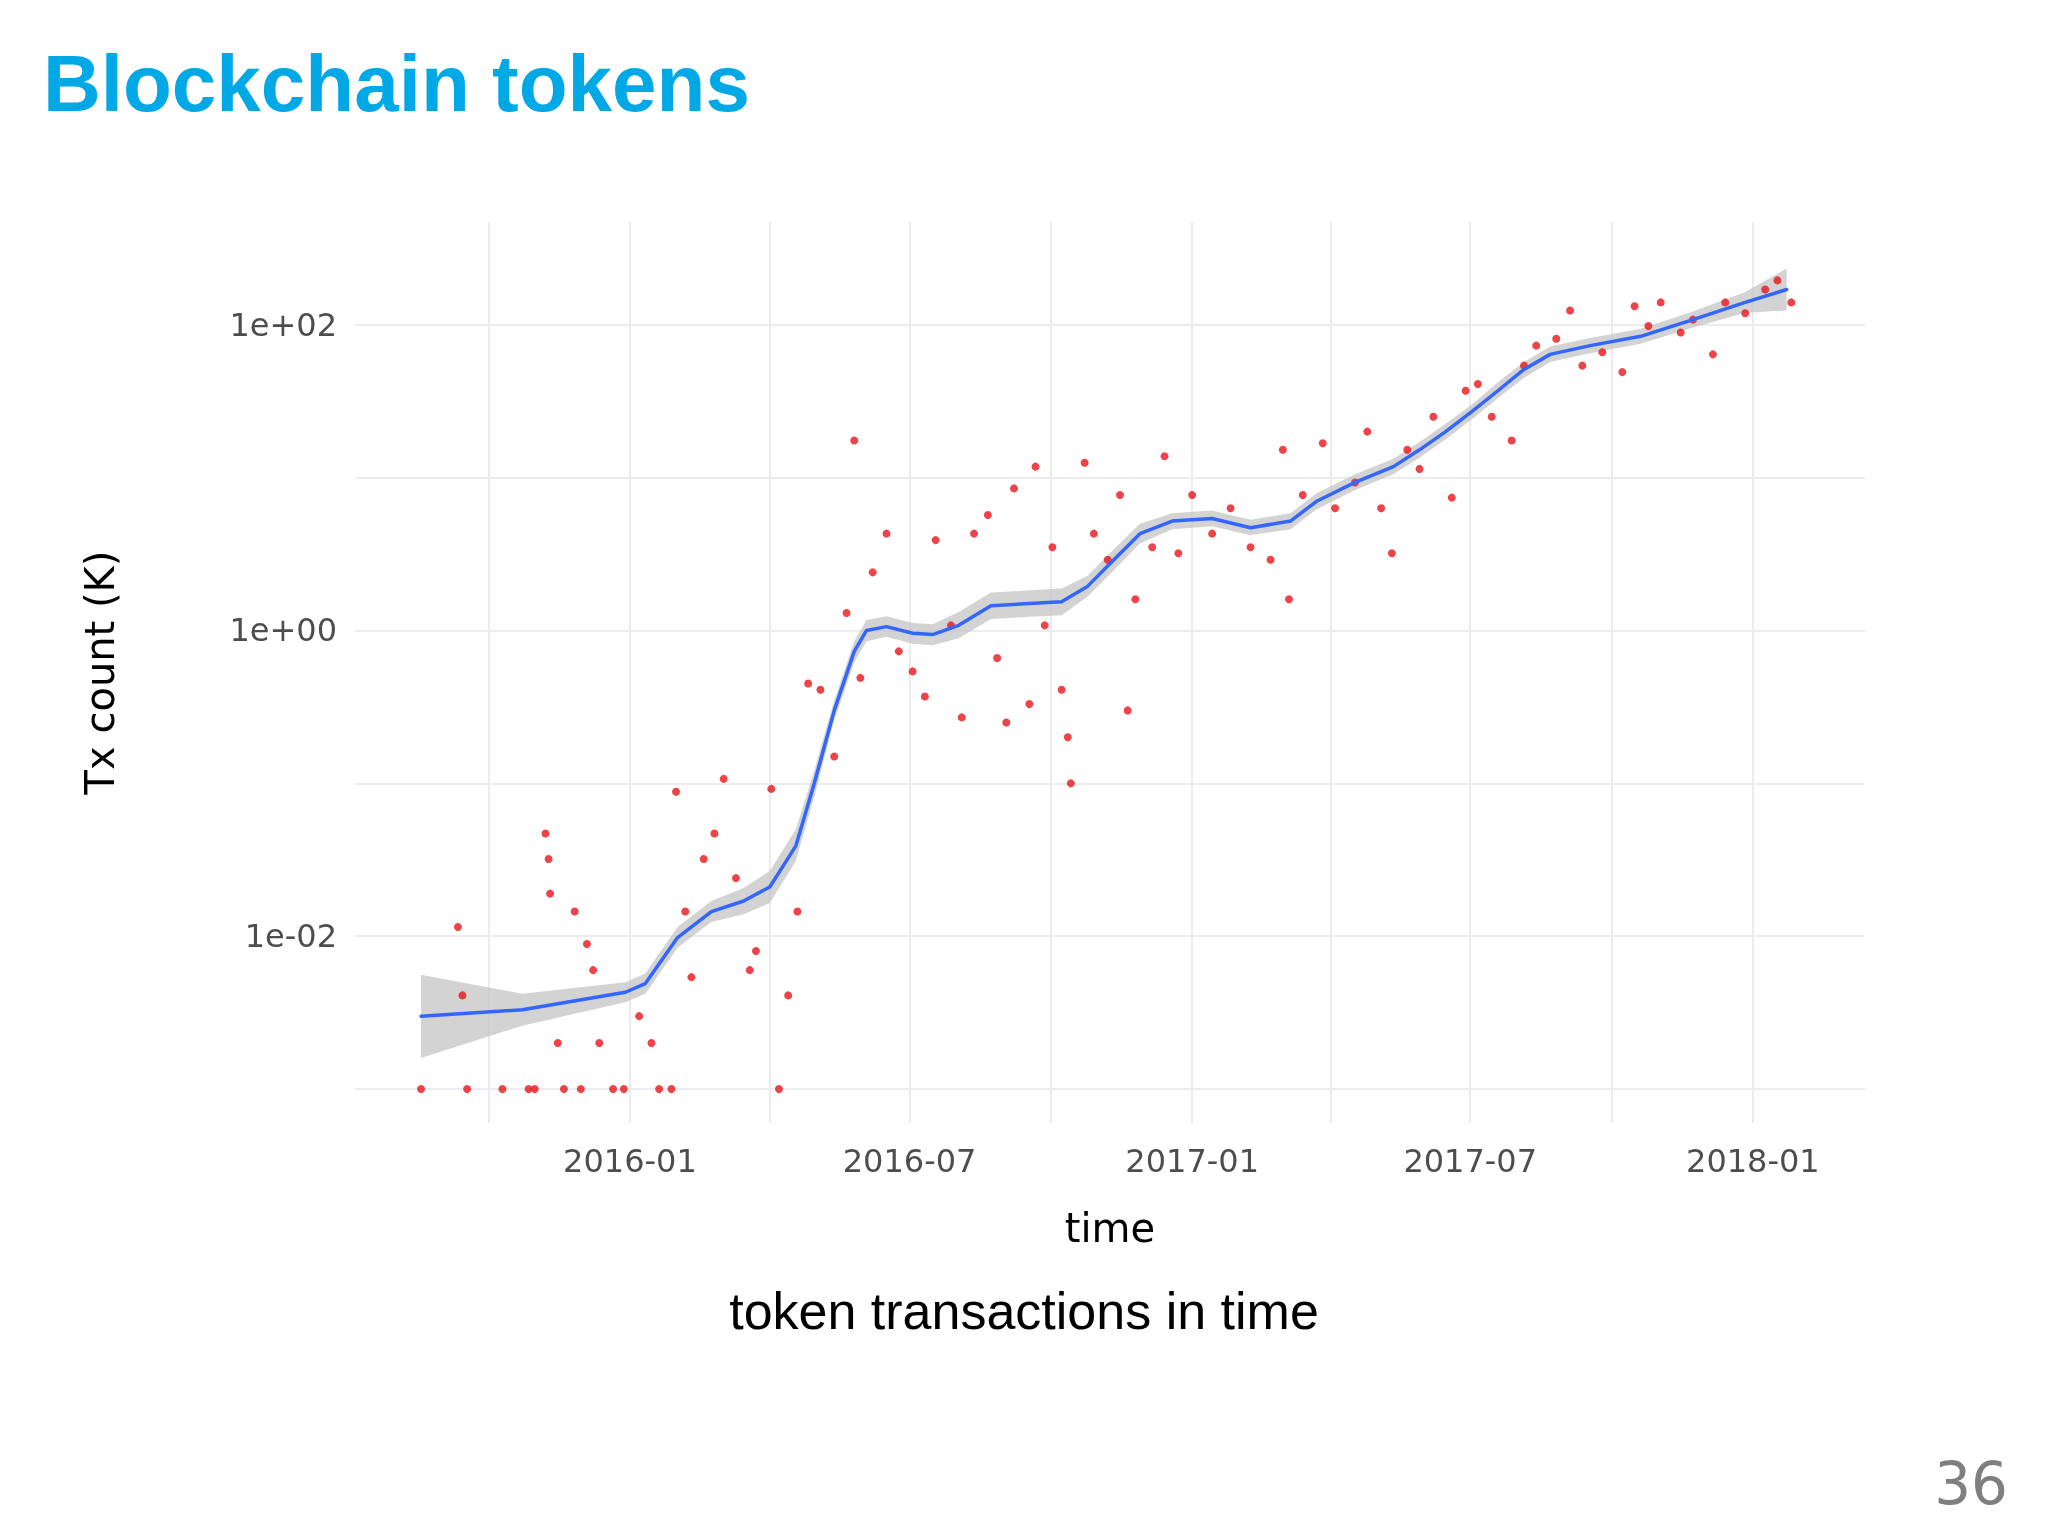 The height and width of the screenshot is (1536, 2048). What do you see at coordinates (396, 83) in the screenshot?
I see `chart-title: Blockchain tokens` at bounding box center [396, 83].